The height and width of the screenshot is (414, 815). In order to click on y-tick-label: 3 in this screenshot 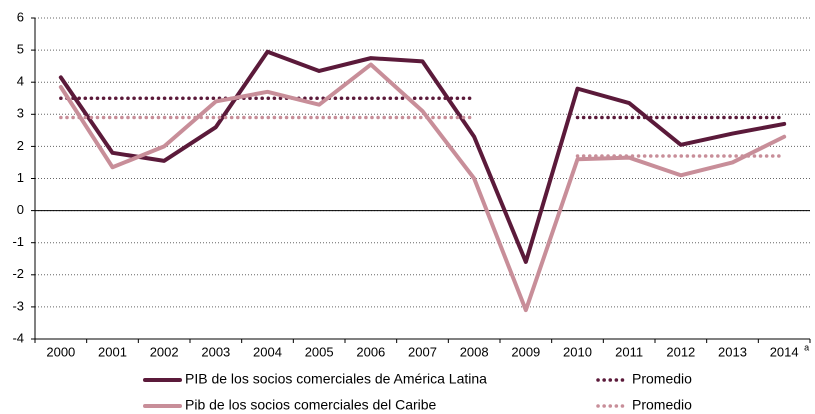, I will do `click(20, 113)`.